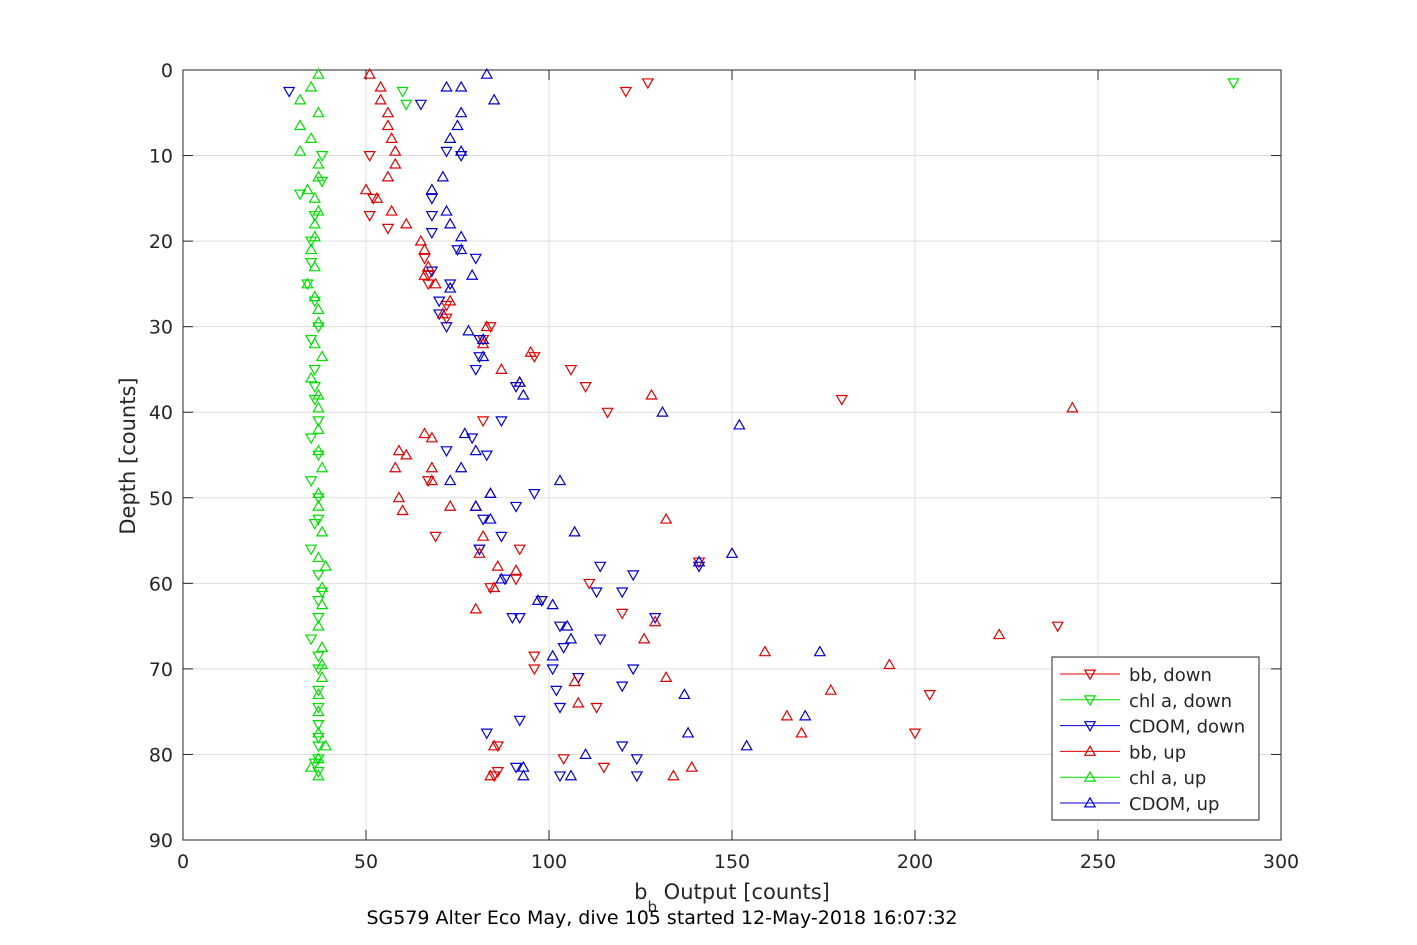  I want to click on x-tick-label: 100, so click(549, 862).